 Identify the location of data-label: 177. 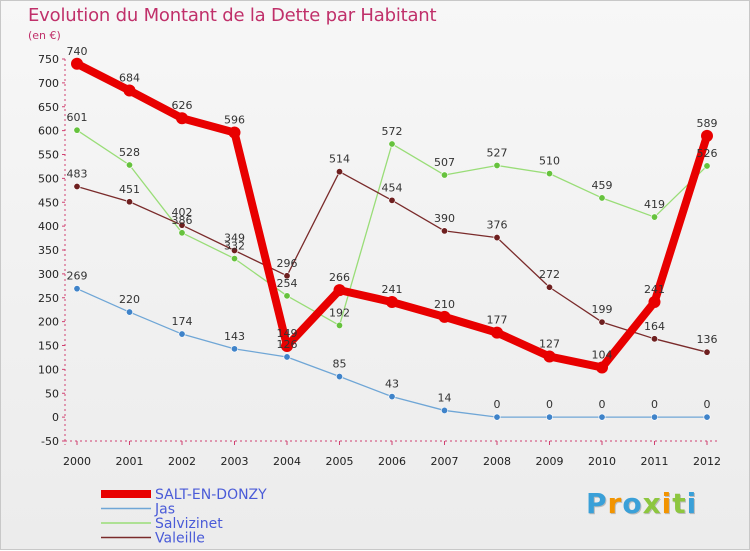
(497, 320).